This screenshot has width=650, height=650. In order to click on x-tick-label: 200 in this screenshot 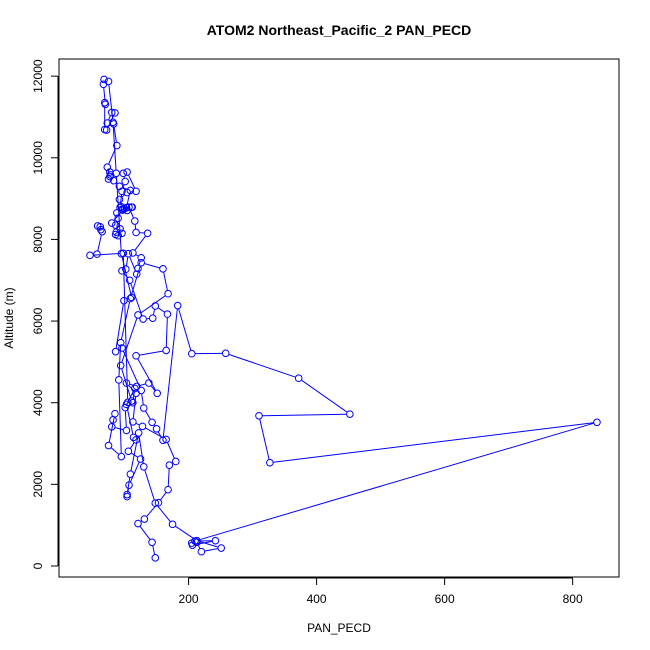, I will do `click(189, 599)`.